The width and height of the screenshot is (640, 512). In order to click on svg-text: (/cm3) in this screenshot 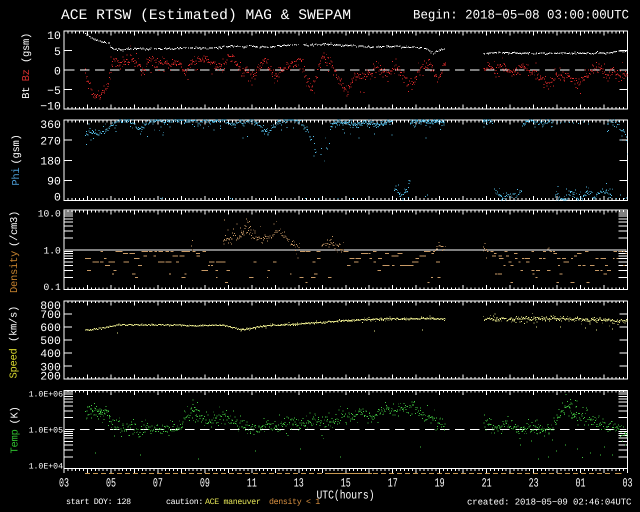, I will do `click(15, 229)`.